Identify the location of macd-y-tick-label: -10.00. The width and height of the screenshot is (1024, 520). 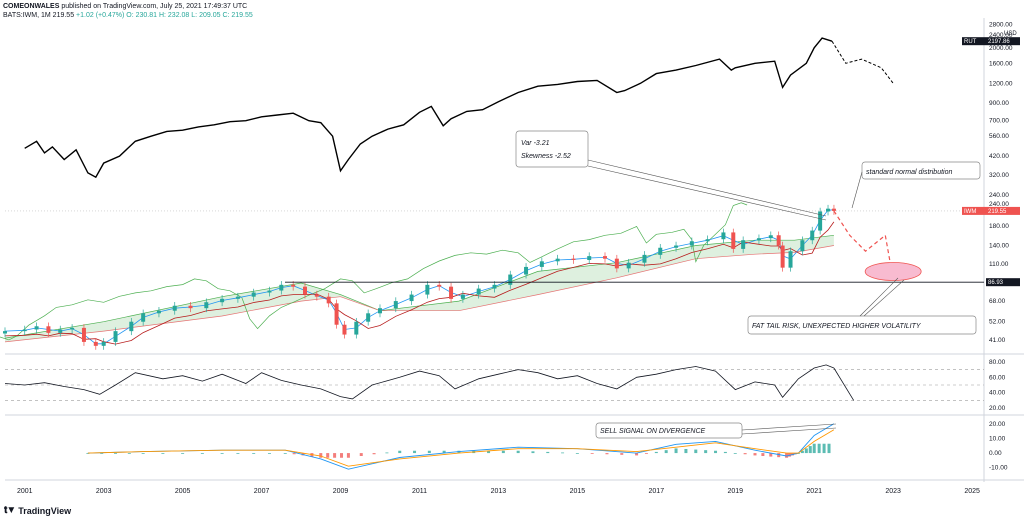
(998, 468).